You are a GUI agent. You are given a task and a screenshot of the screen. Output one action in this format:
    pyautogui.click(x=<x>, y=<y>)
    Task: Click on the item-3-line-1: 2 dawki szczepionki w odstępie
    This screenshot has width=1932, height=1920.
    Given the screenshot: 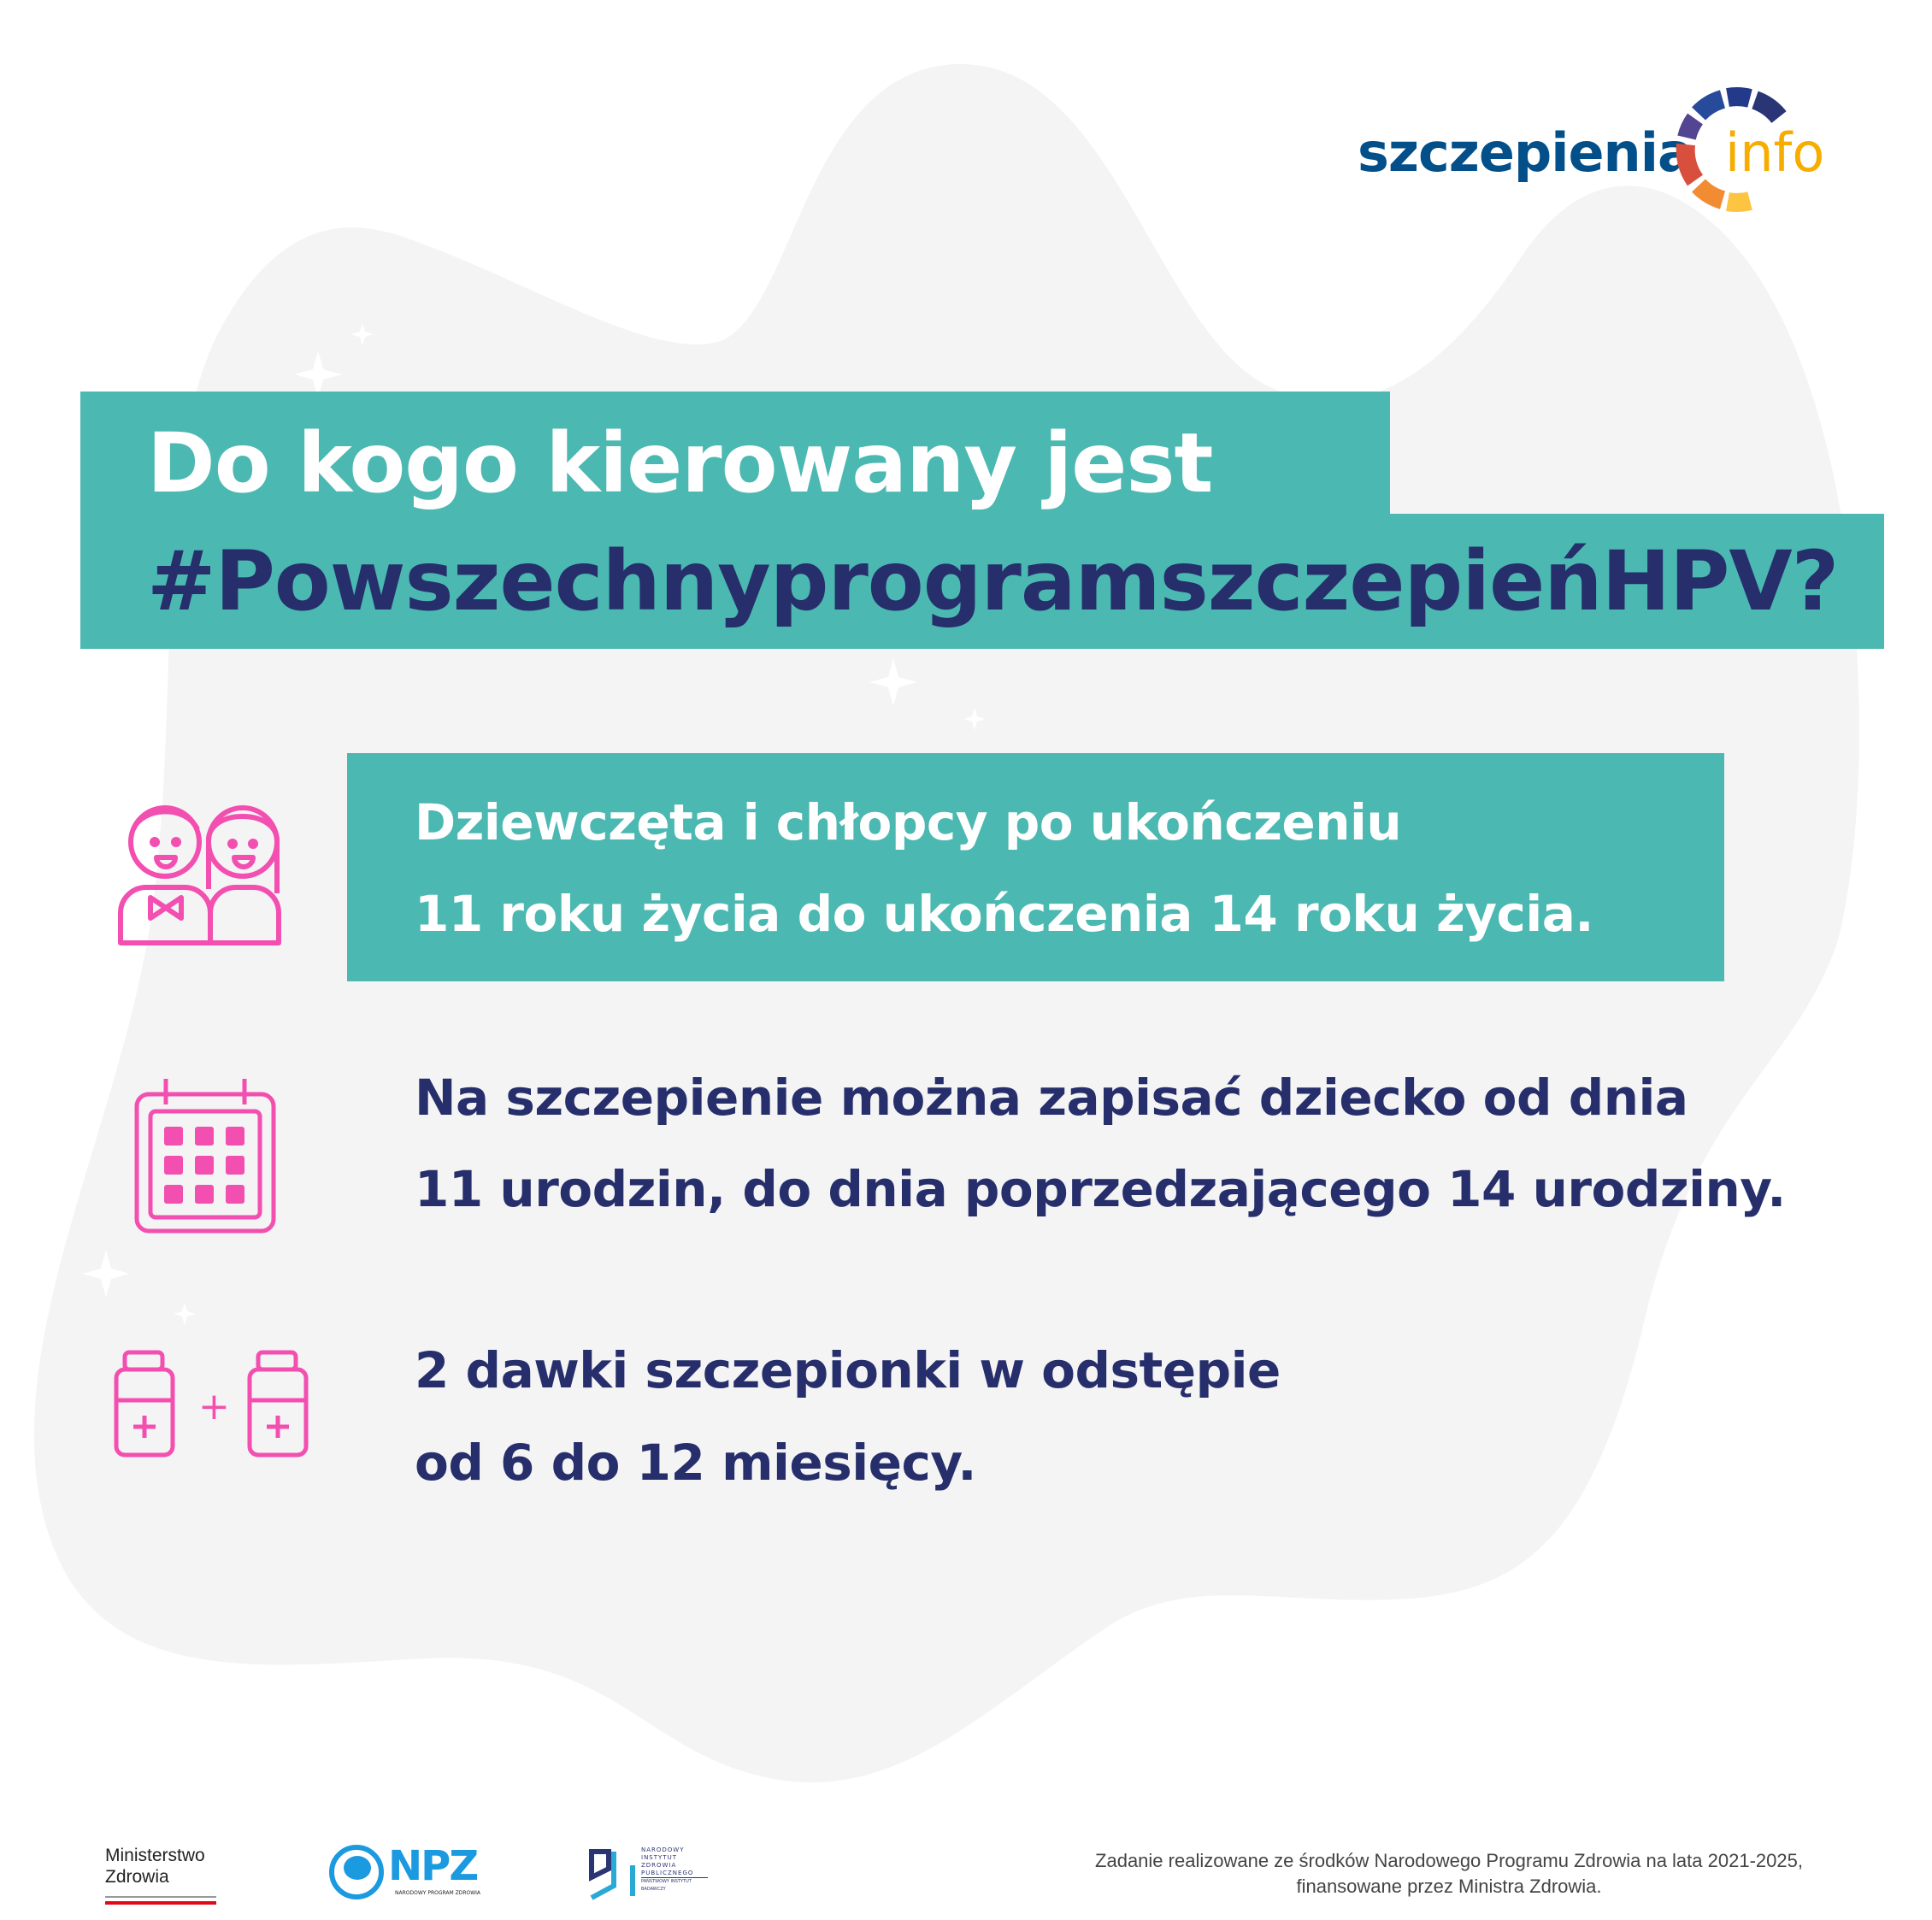 What is the action you would take?
    pyautogui.click(x=848, y=1370)
    